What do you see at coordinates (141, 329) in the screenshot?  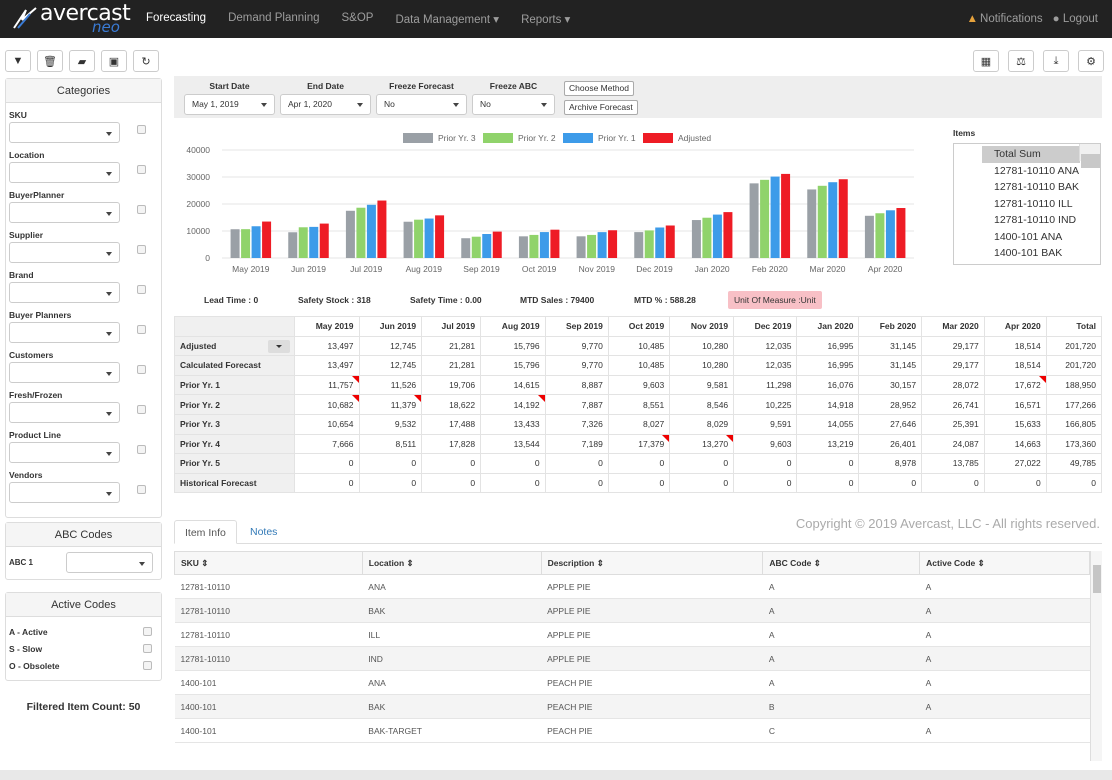 I see `category-checkbox-buyer-planners` at bounding box center [141, 329].